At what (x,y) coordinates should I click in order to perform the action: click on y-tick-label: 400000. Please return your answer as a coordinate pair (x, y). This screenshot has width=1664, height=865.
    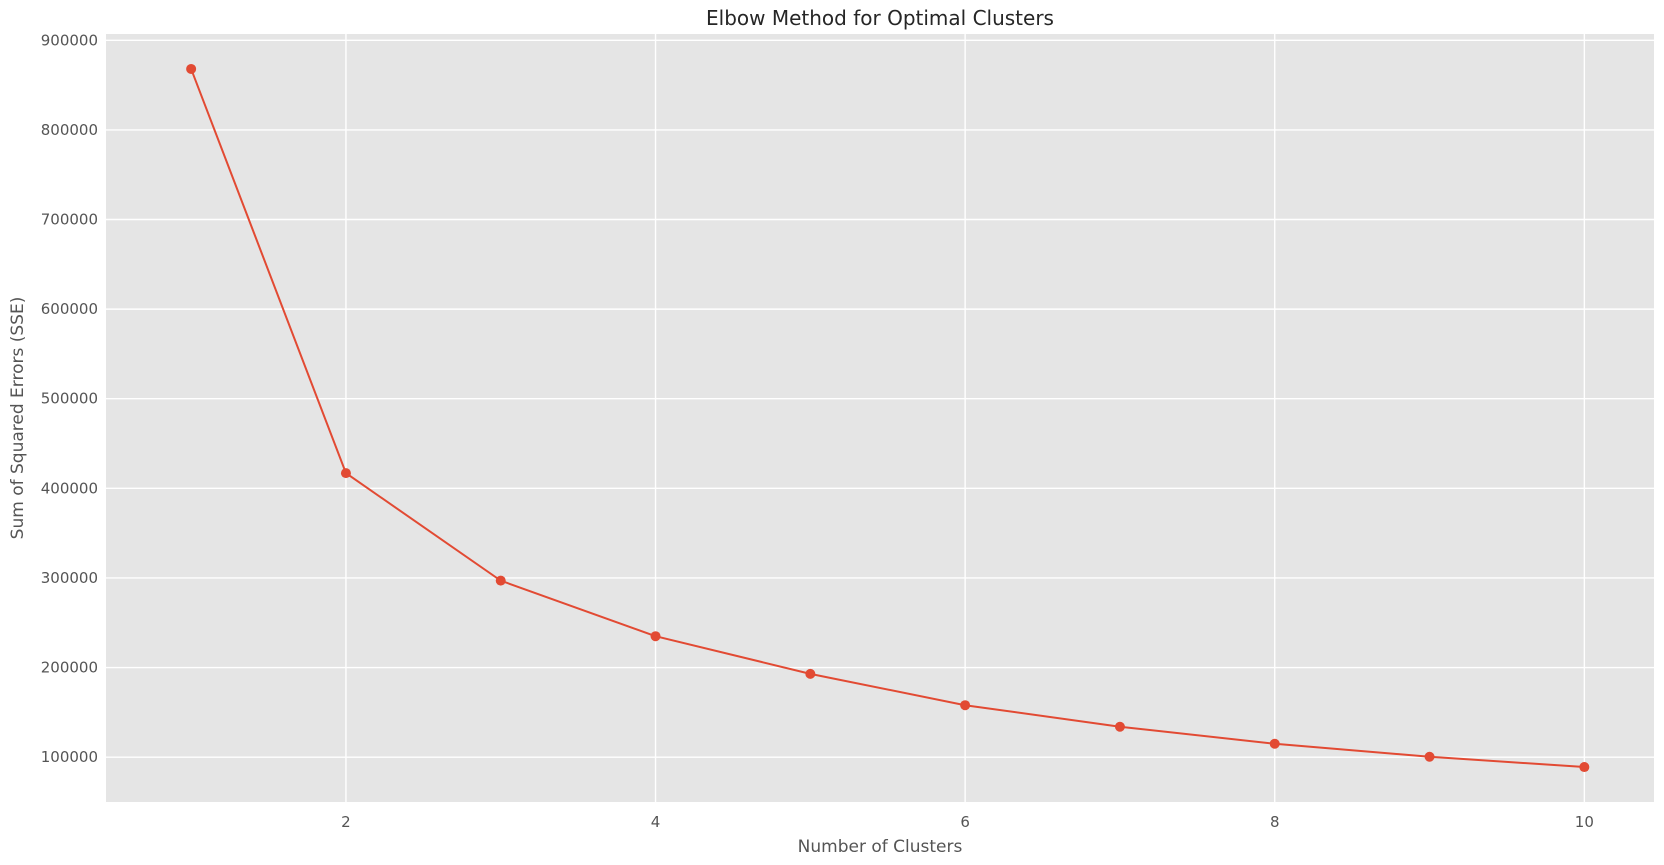
    Looking at the image, I should click on (69, 488).